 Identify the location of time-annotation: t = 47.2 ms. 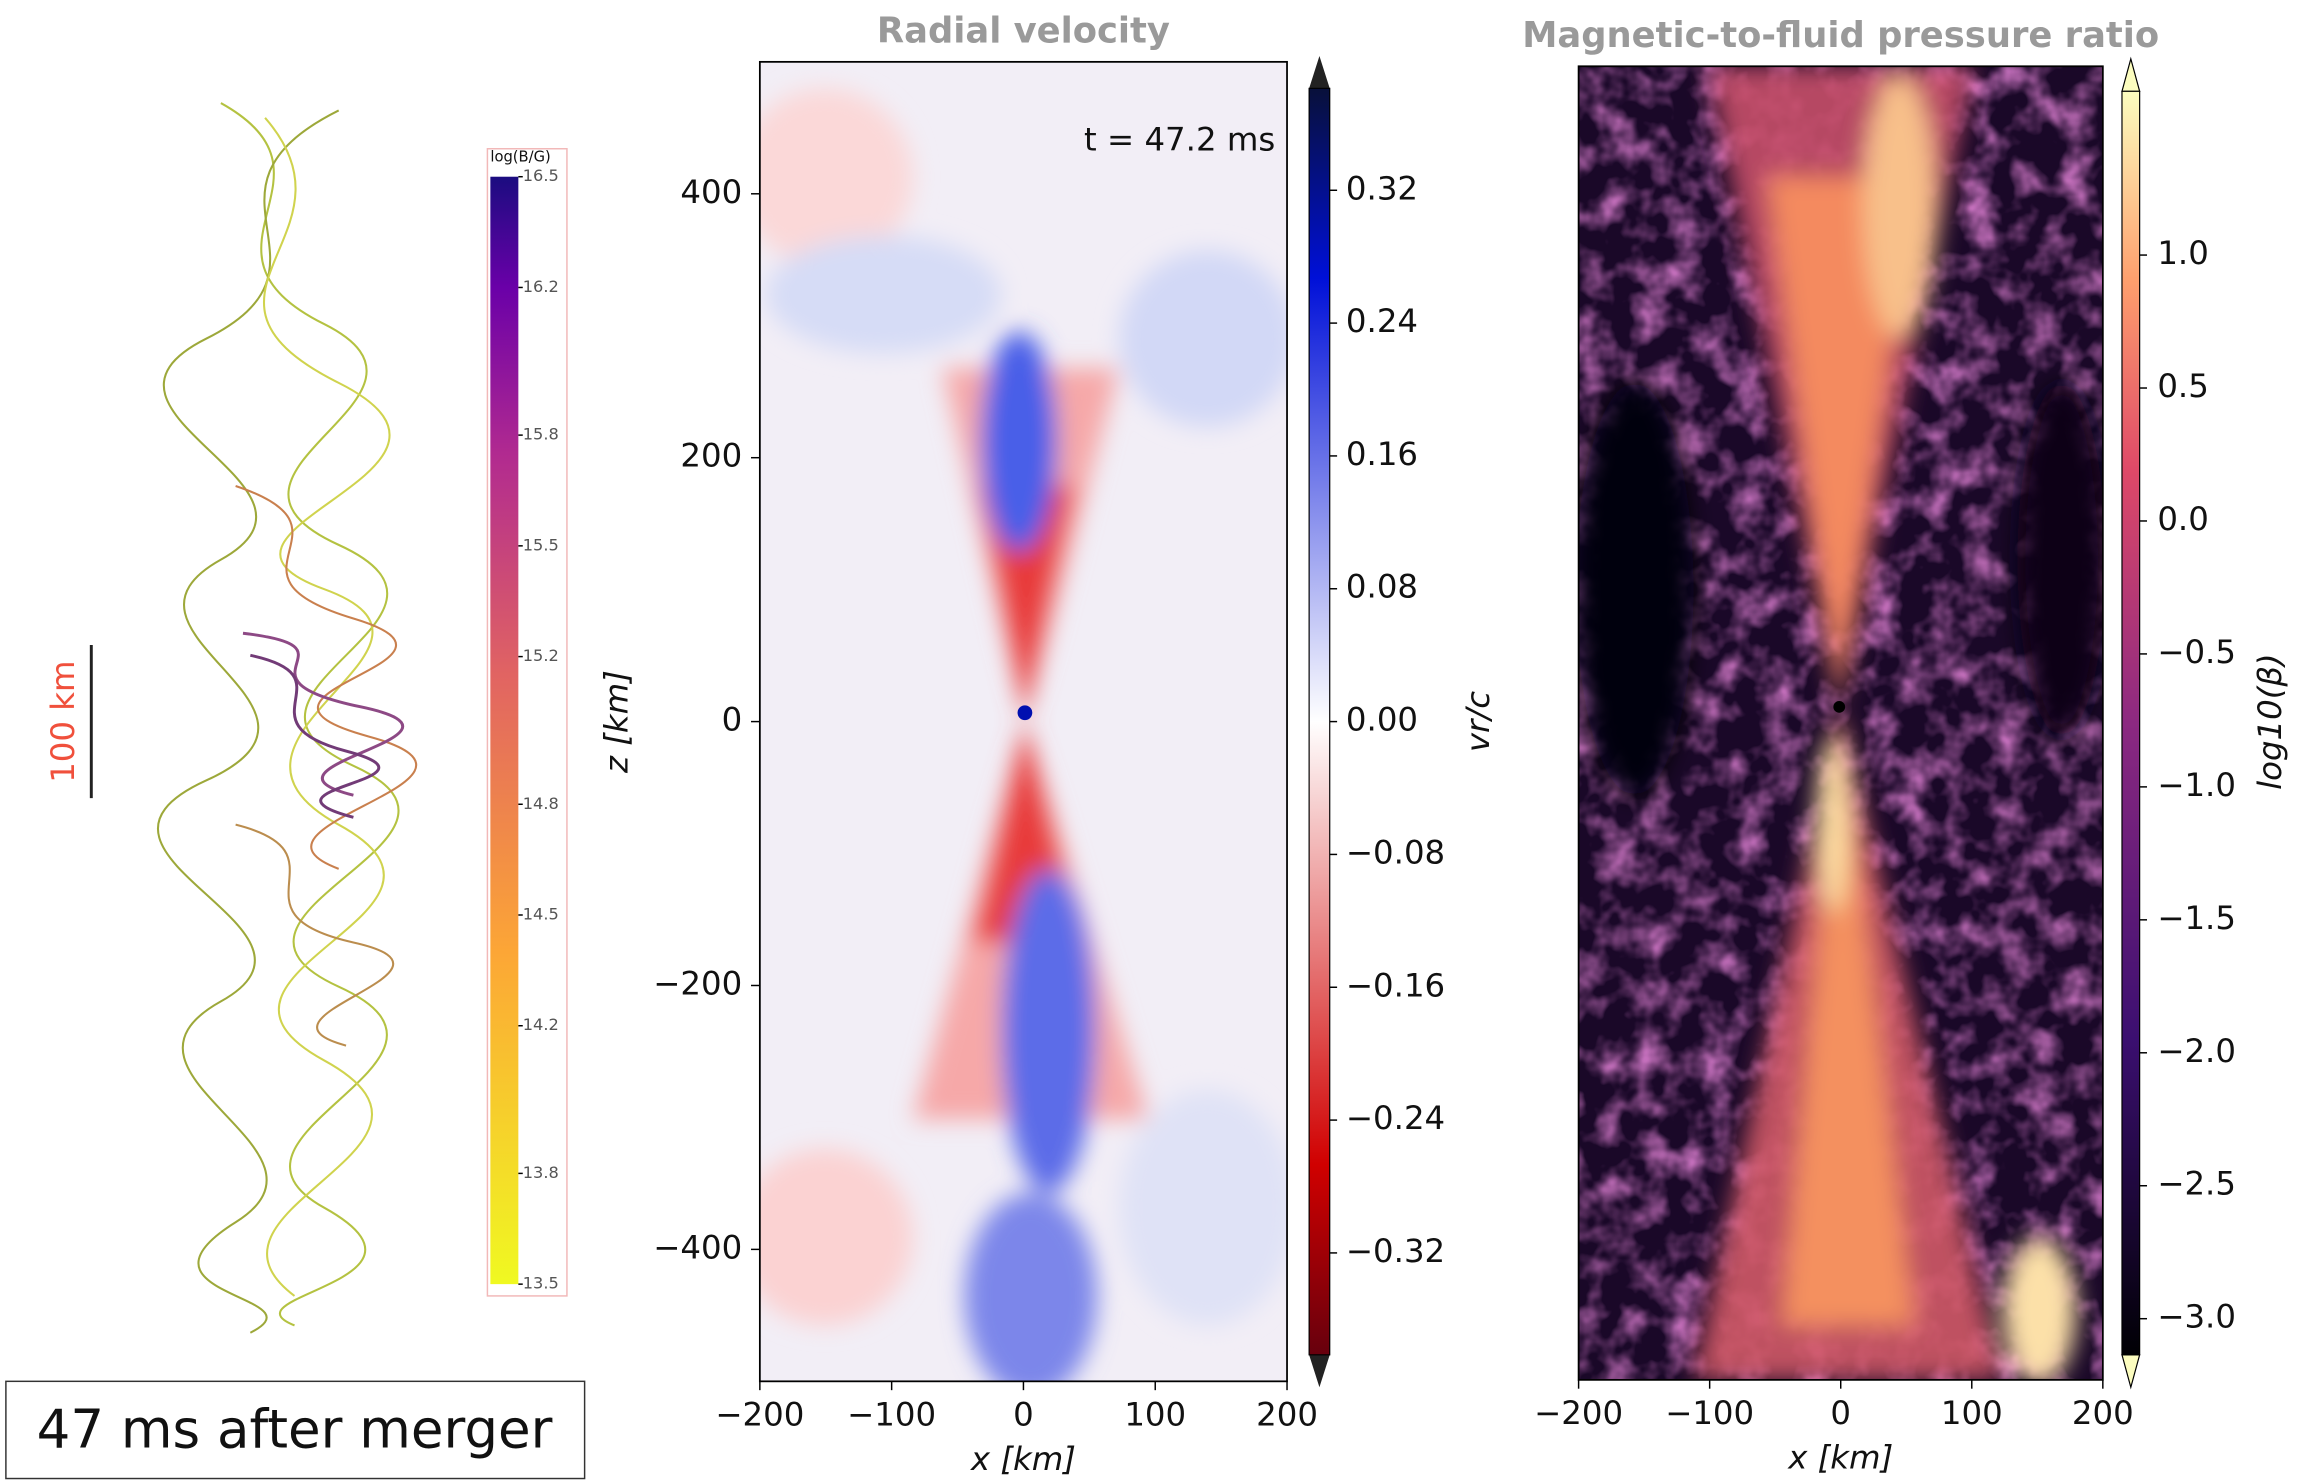
(1179, 139).